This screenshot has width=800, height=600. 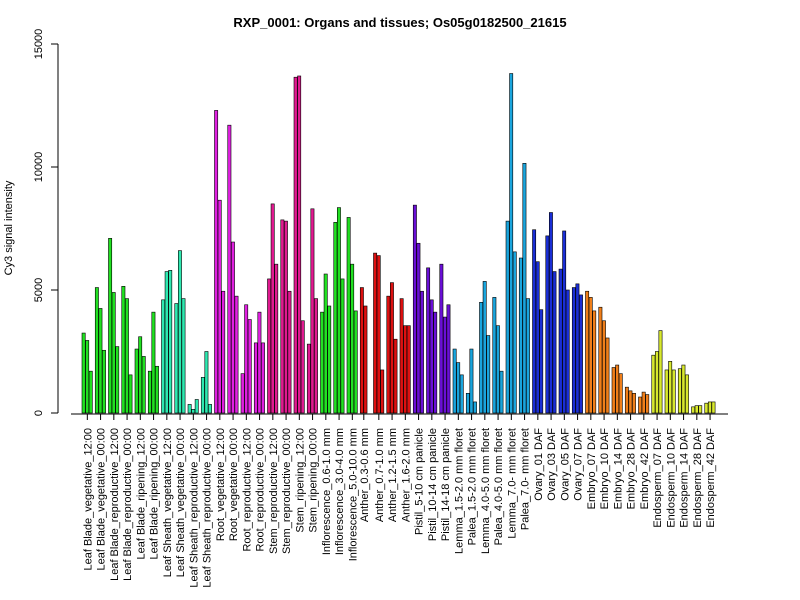 What do you see at coordinates (155, 494) in the screenshot?
I see `x-tick-label: Leaf Blade_ripening_00:00` at bounding box center [155, 494].